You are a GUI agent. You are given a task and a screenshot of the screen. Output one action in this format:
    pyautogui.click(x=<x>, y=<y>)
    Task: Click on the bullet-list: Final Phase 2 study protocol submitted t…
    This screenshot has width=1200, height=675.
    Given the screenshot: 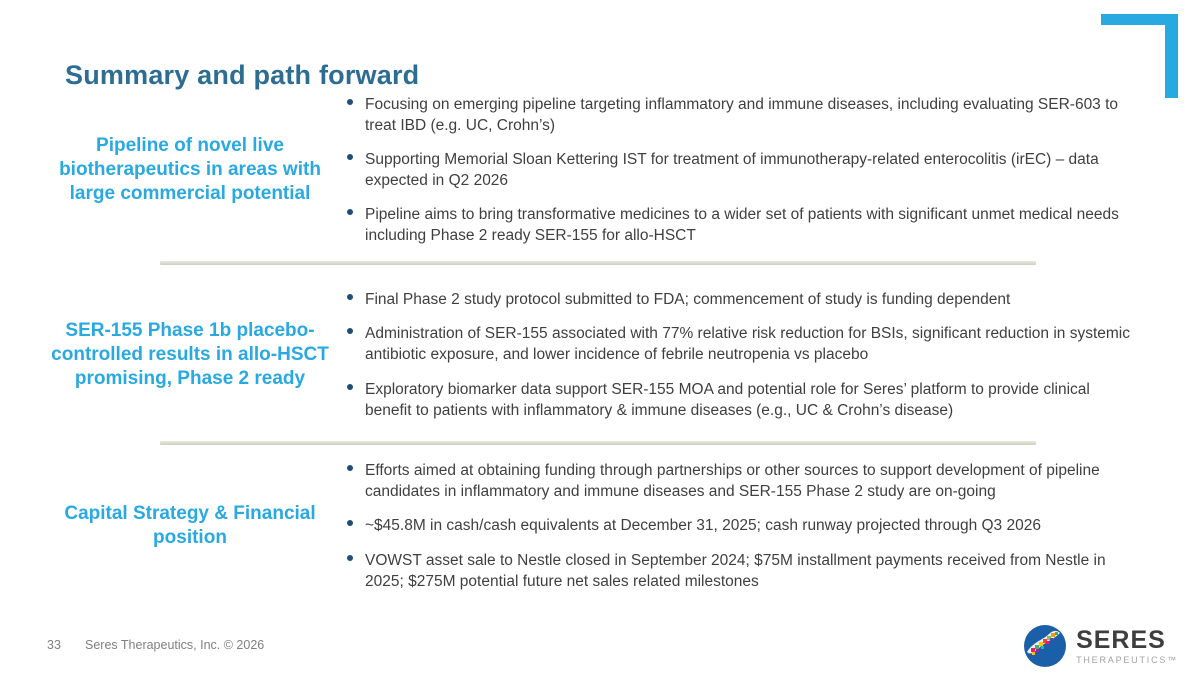 What is the action you would take?
    pyautogui.click(x=742, y=354)
    